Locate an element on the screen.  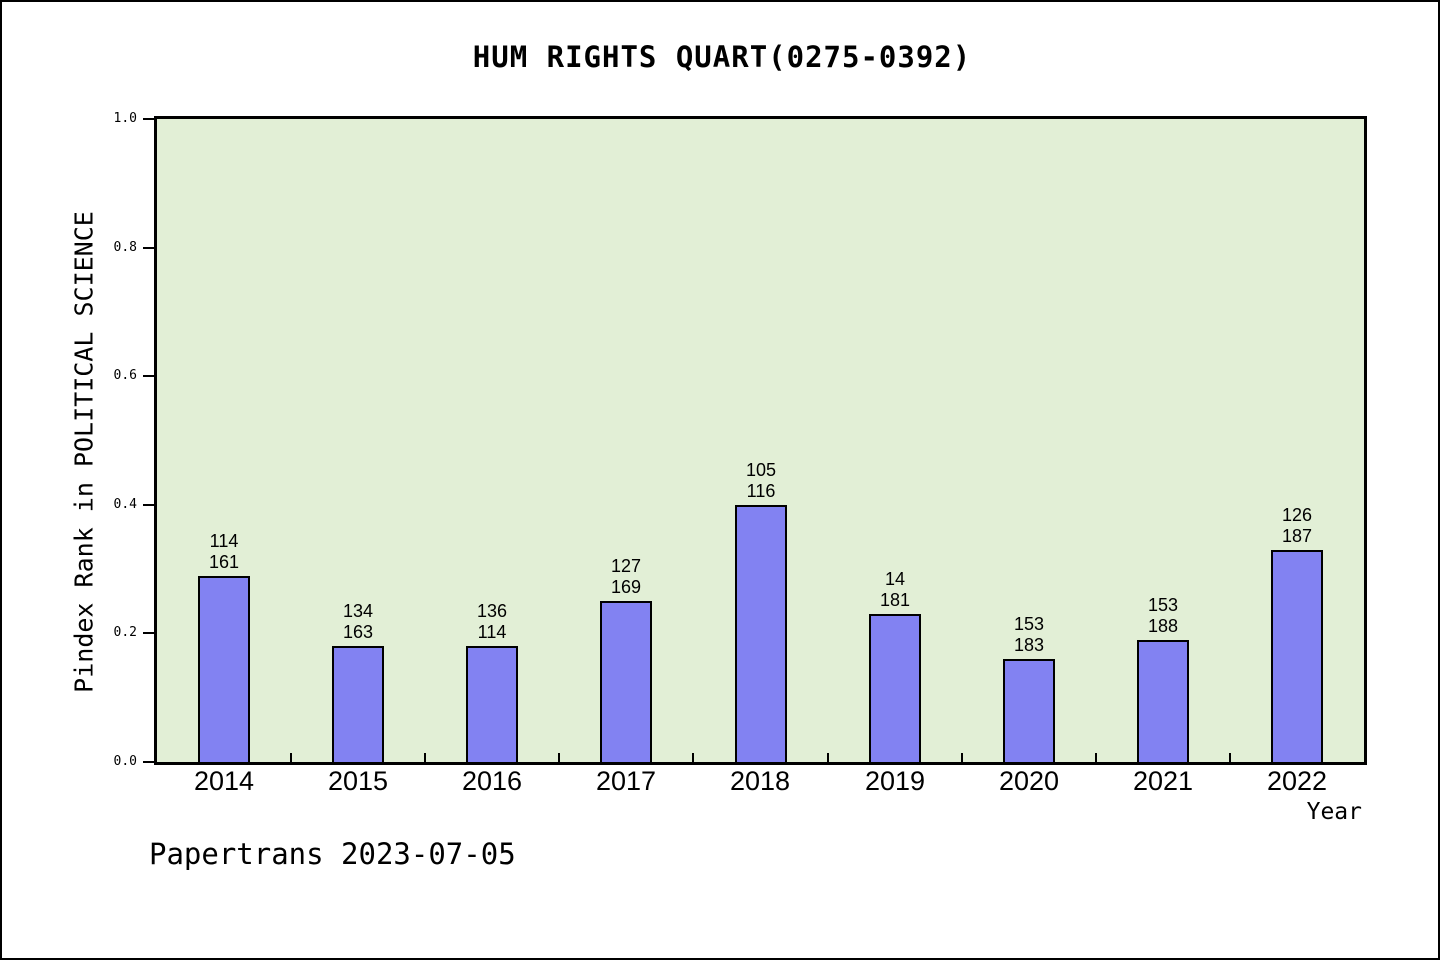
y-tick-label-0.6: 0.6 is located at coordinates (125, 375).